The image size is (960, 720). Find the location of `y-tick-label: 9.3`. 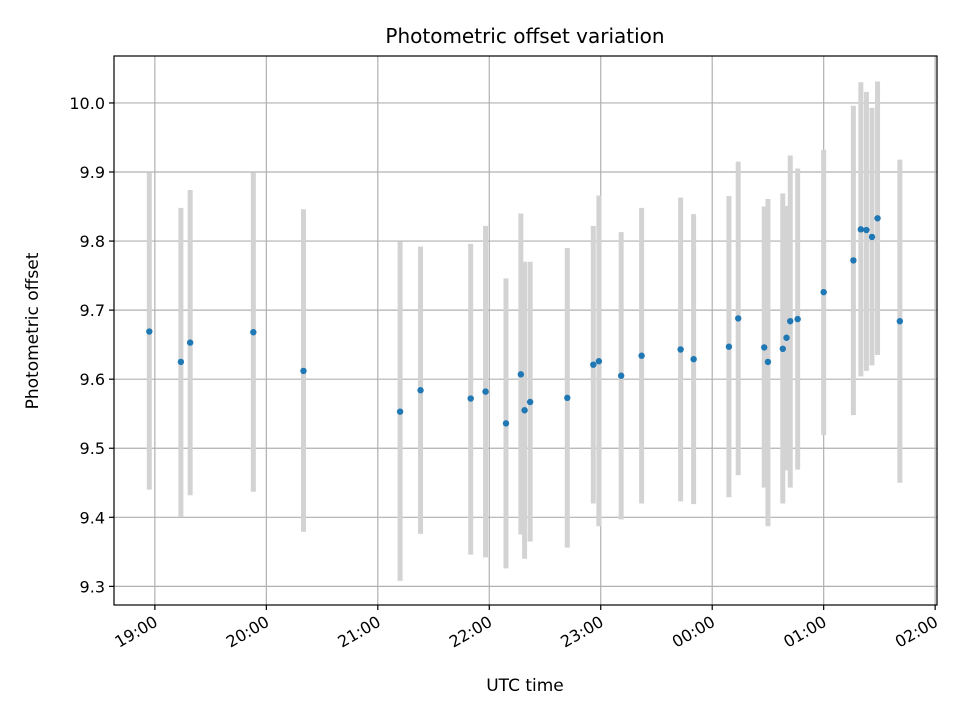

y-tick-label: 9.3 is located at coordinates (92, 586).